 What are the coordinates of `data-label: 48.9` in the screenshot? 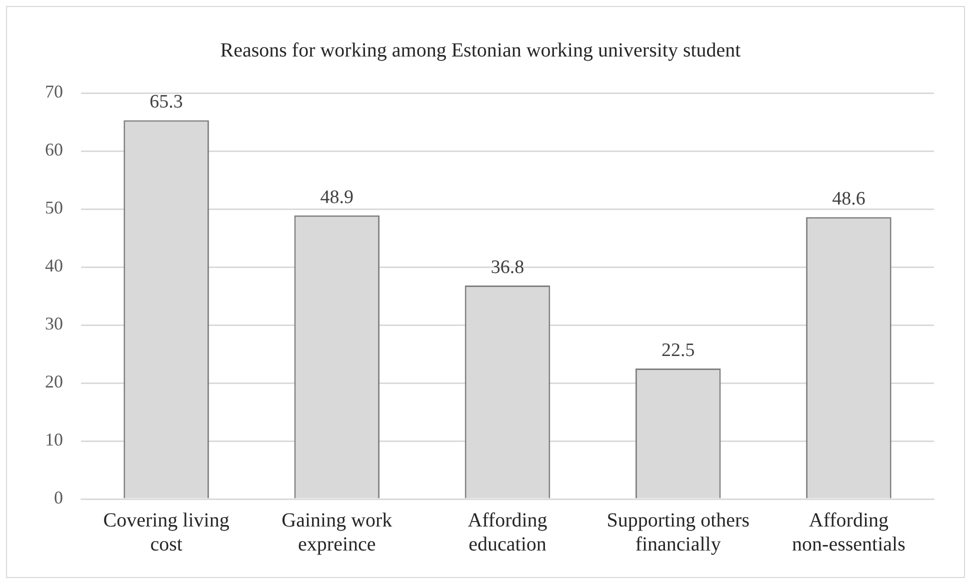 It's located at (337, 197).